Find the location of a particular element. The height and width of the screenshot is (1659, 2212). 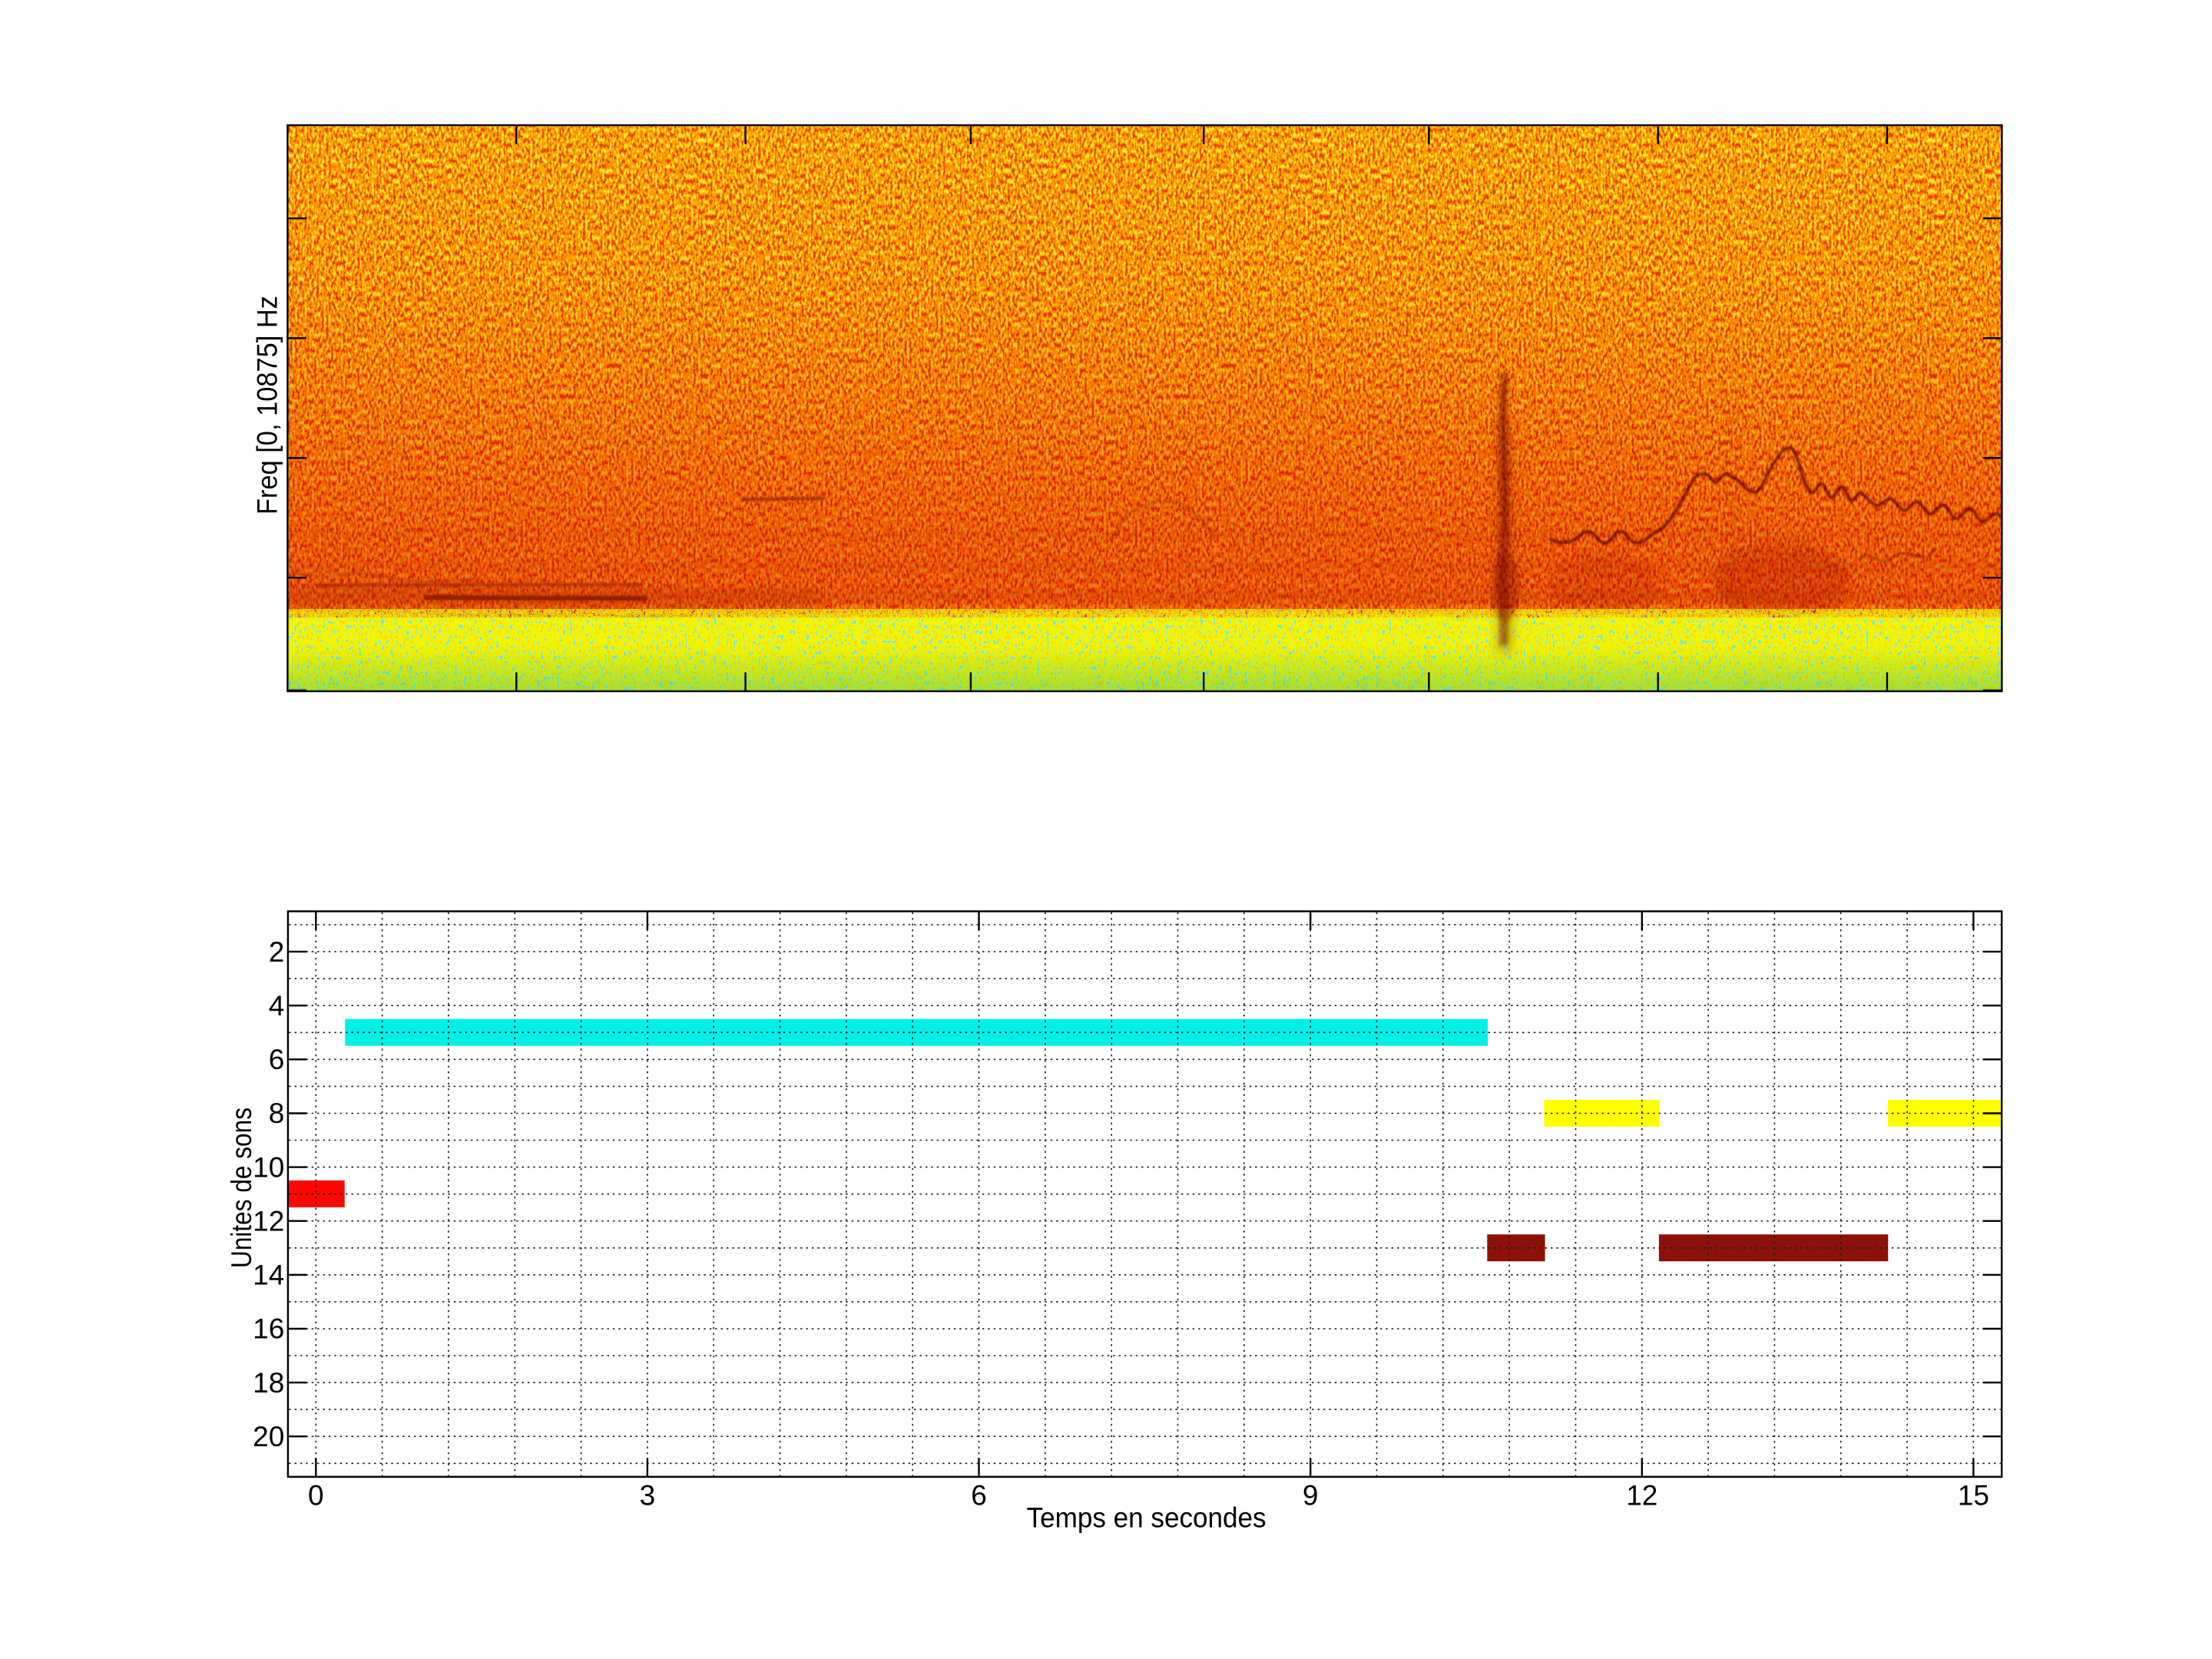

svg-text: 16 is located at coordinates (269, 1329).